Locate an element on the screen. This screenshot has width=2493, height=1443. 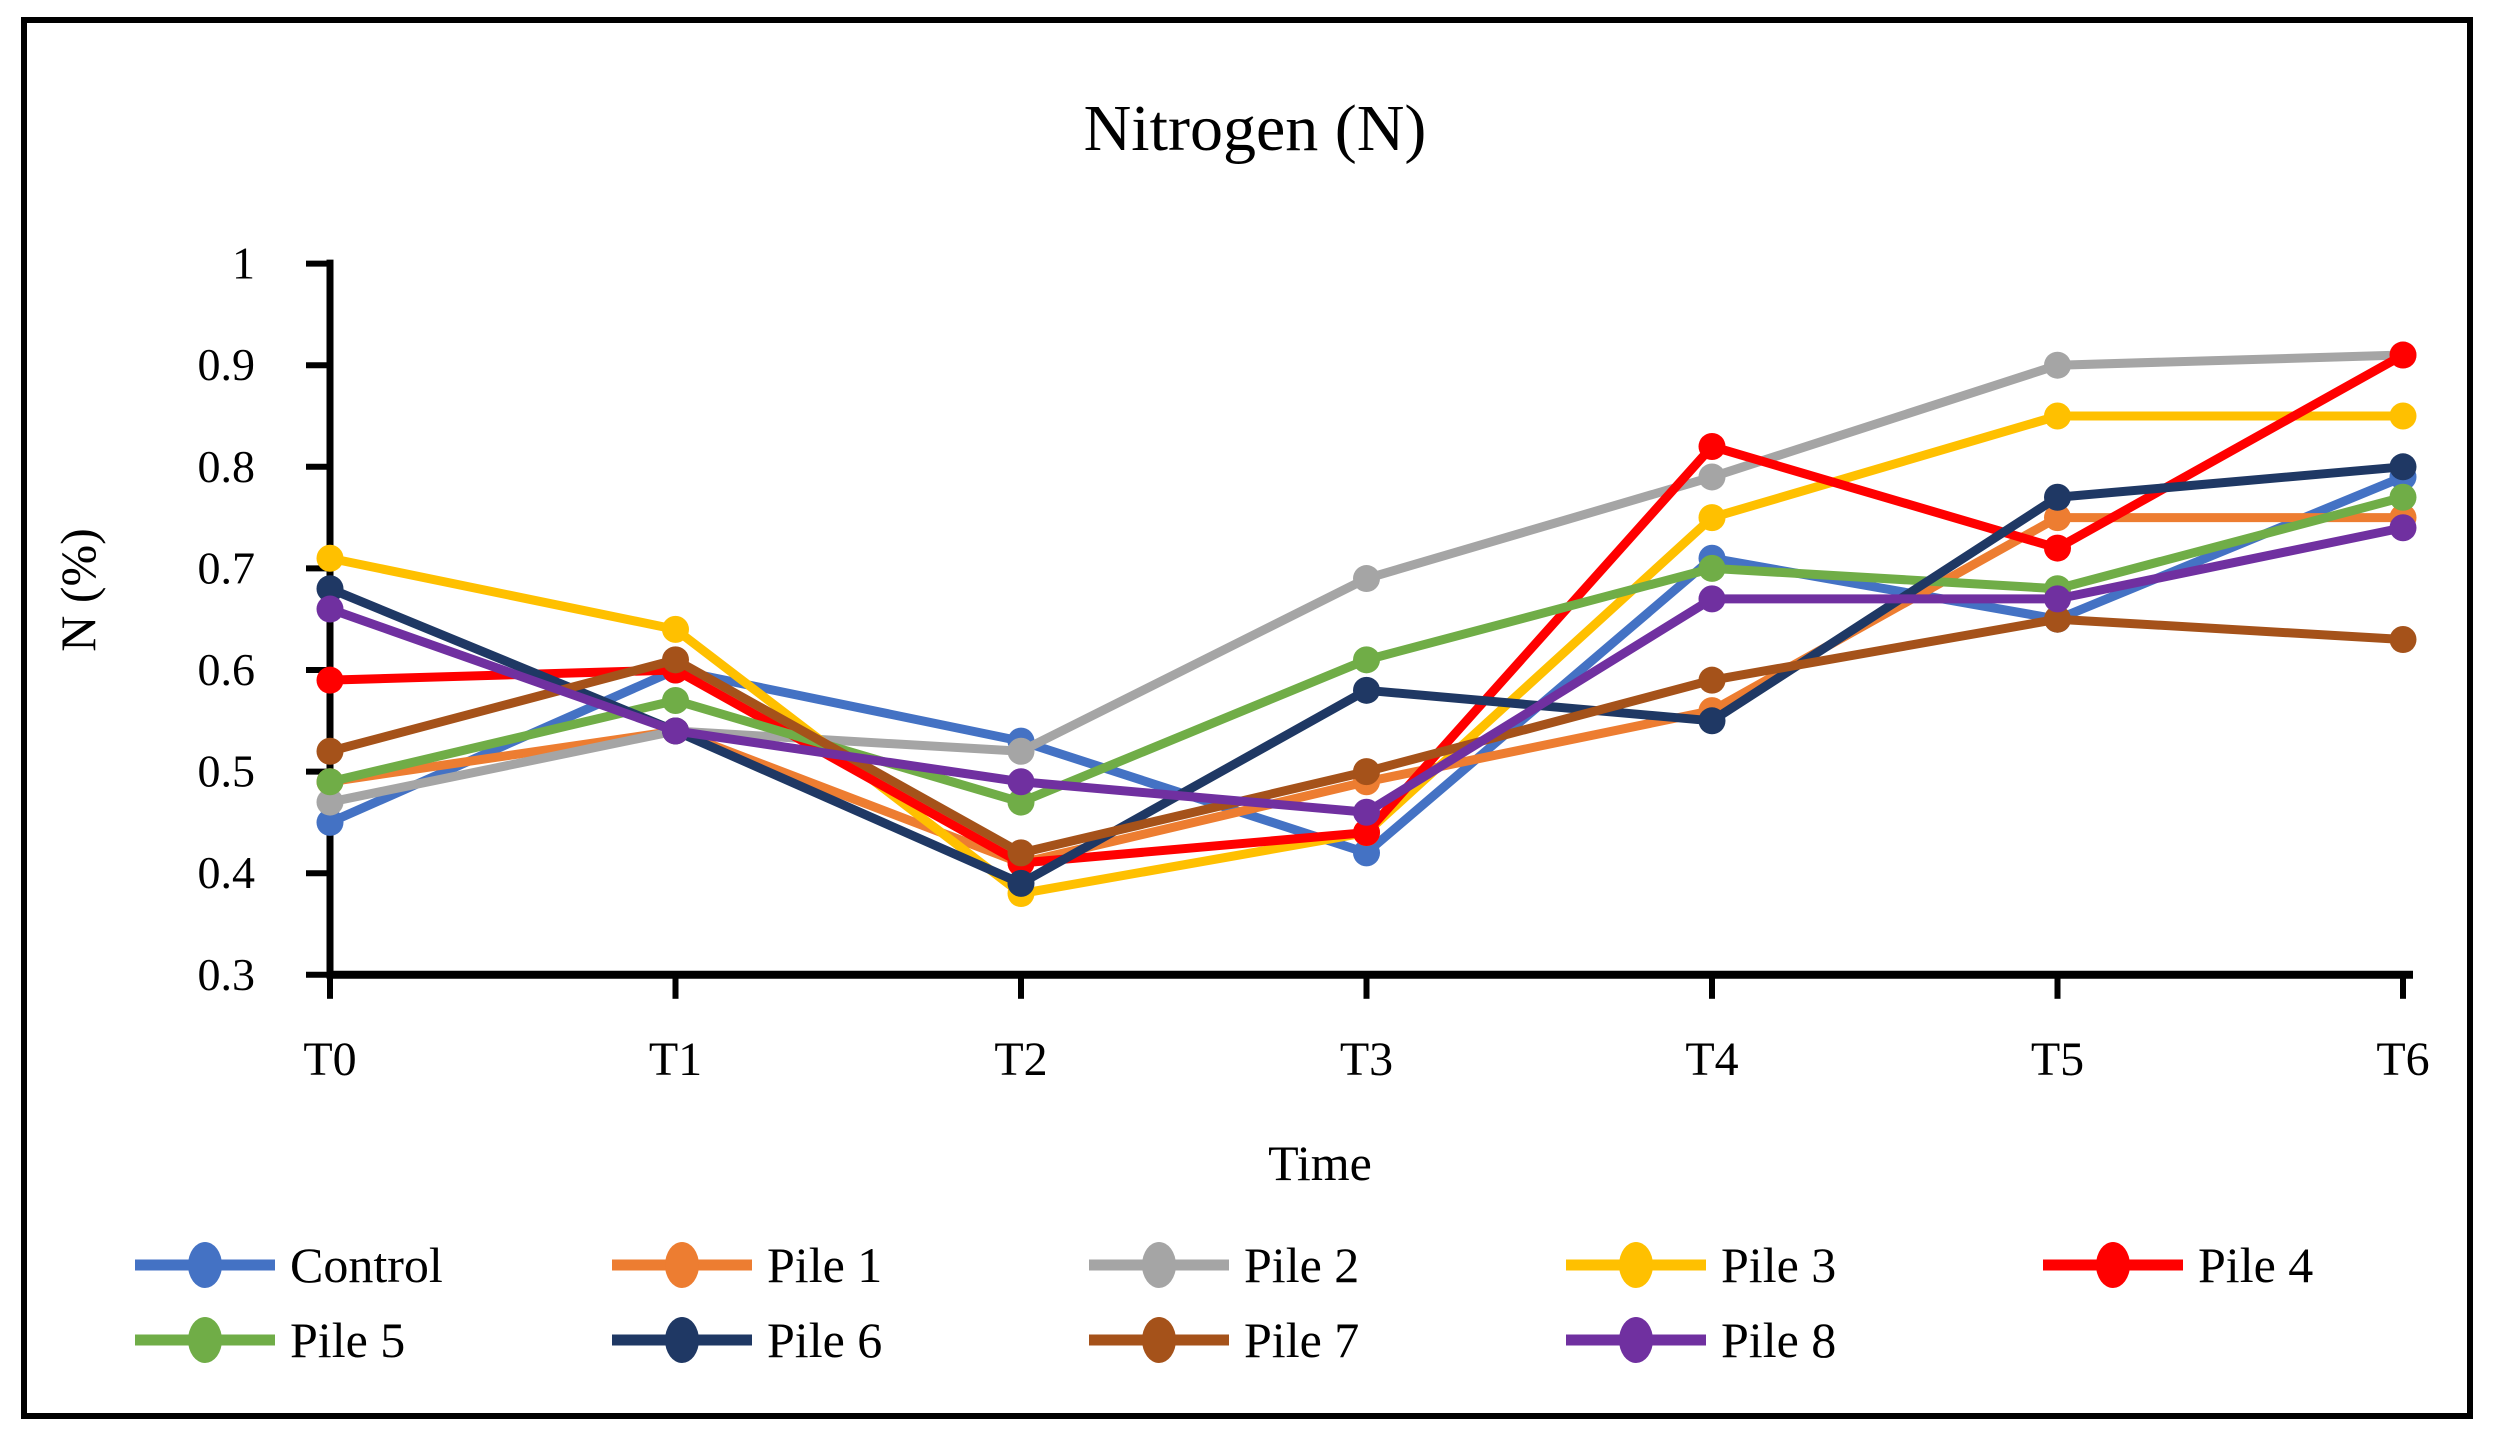
legend-item-pile-6: Pile 6 is located at coordinates (747, 1340).